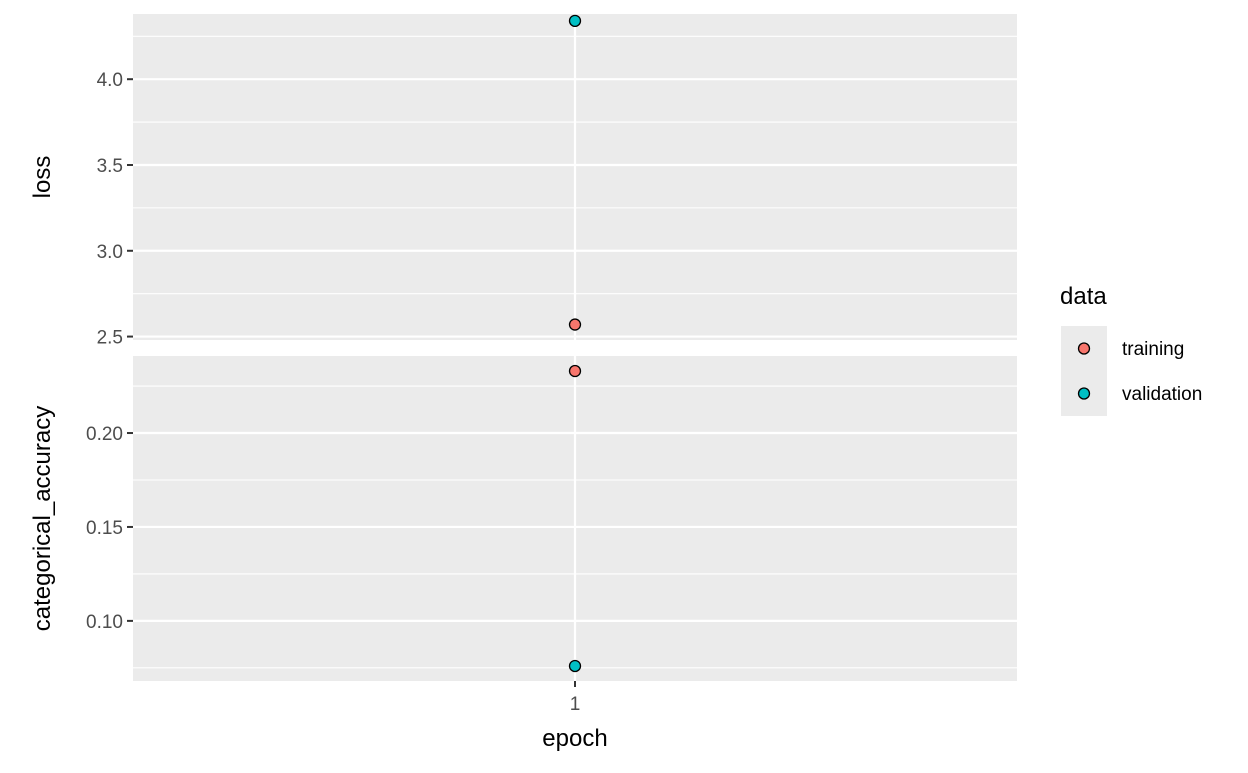 The width and height of the screenshot is (1248, 773). I want to click on y-tick-label-p1-4: 4.0, so click(110, 80).